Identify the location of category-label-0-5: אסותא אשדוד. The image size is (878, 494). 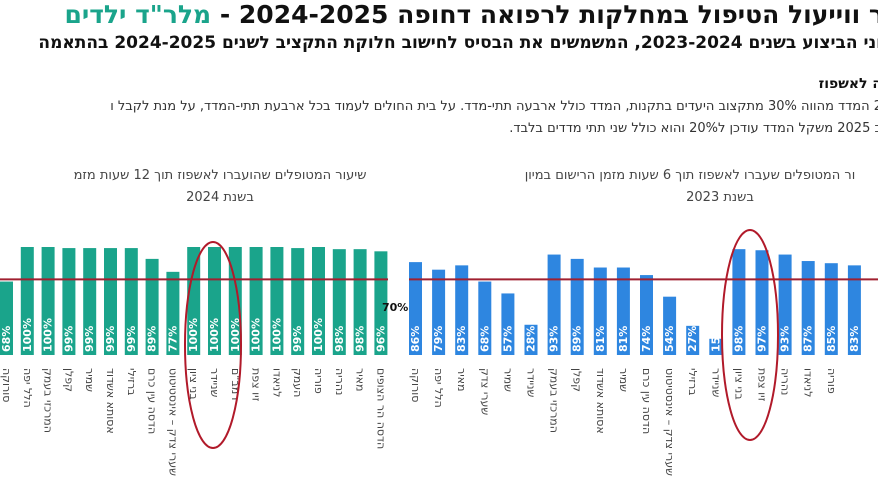
(110, 401).